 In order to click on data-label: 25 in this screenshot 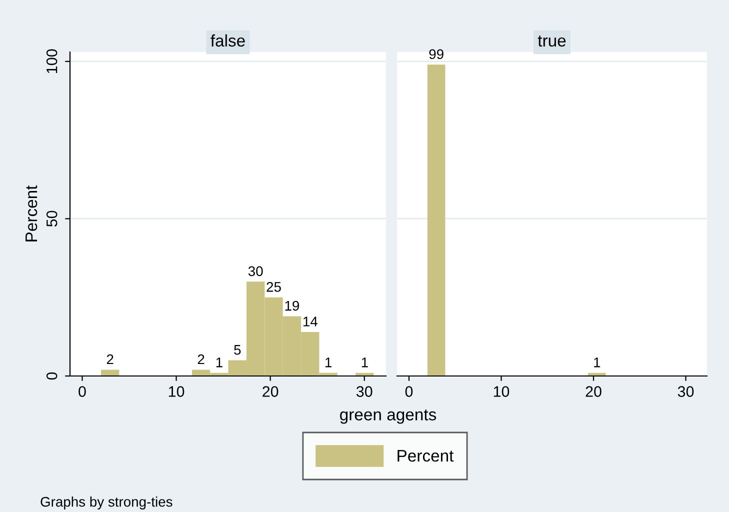, I will do `click(273, 287)`.